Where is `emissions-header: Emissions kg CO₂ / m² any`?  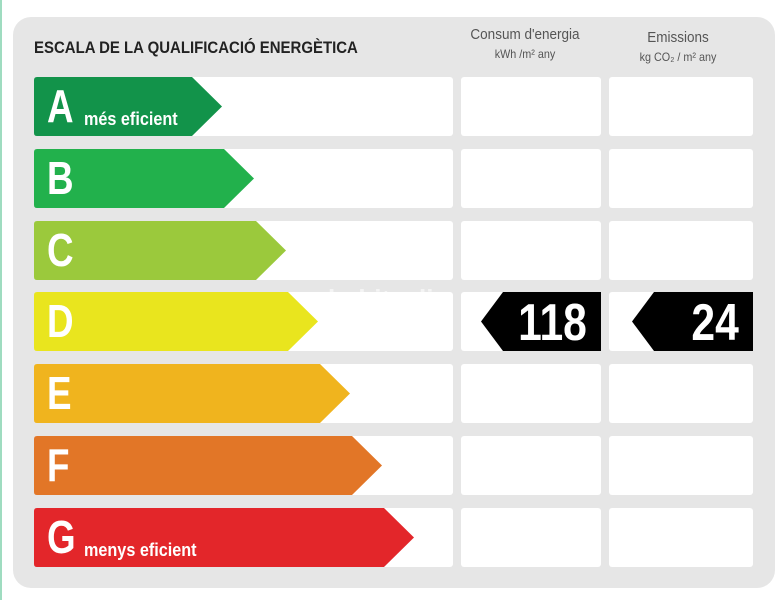 emissions-header: Emissions kg CO₂ / m² any is located at coordinates (678, 46).